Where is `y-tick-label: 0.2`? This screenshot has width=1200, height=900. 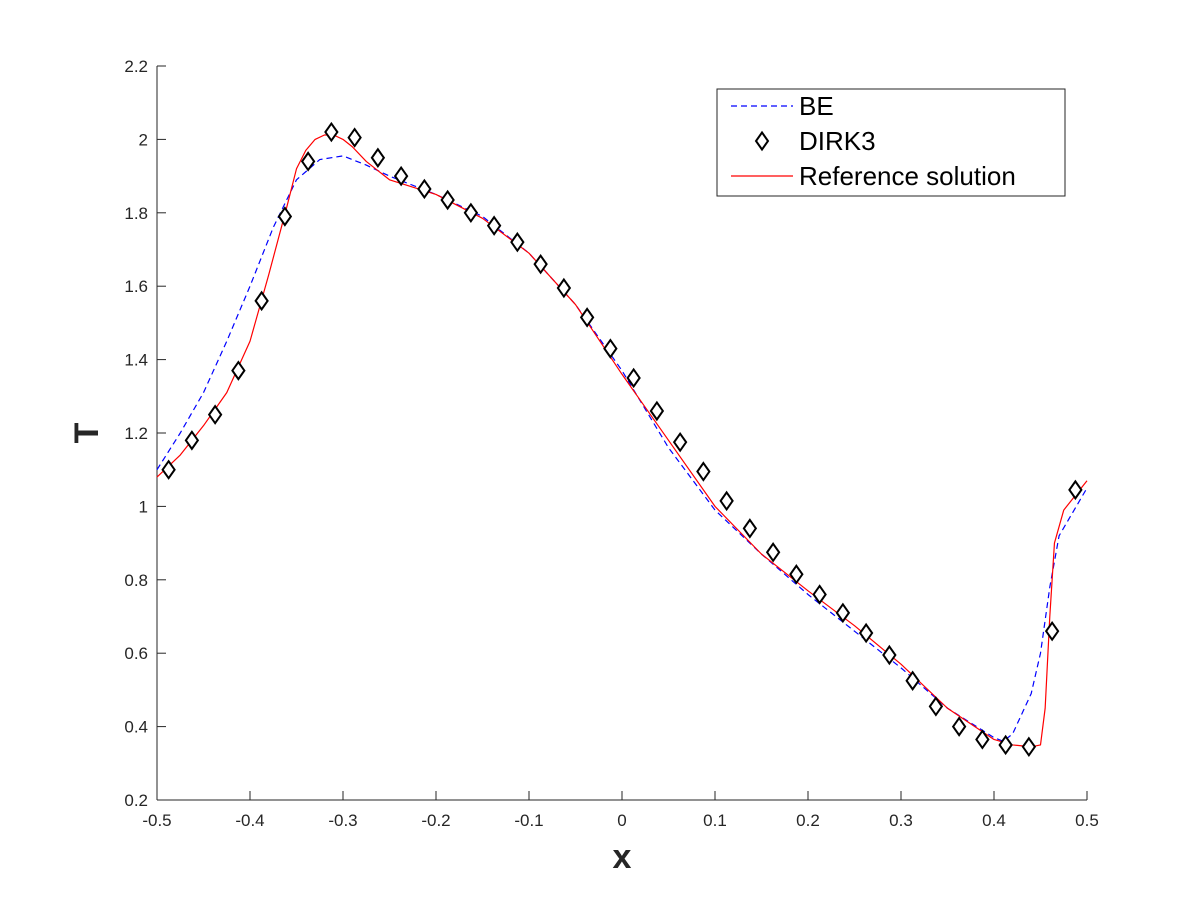
y-tick-label: 0.2 is located at coordinates (136, 800).